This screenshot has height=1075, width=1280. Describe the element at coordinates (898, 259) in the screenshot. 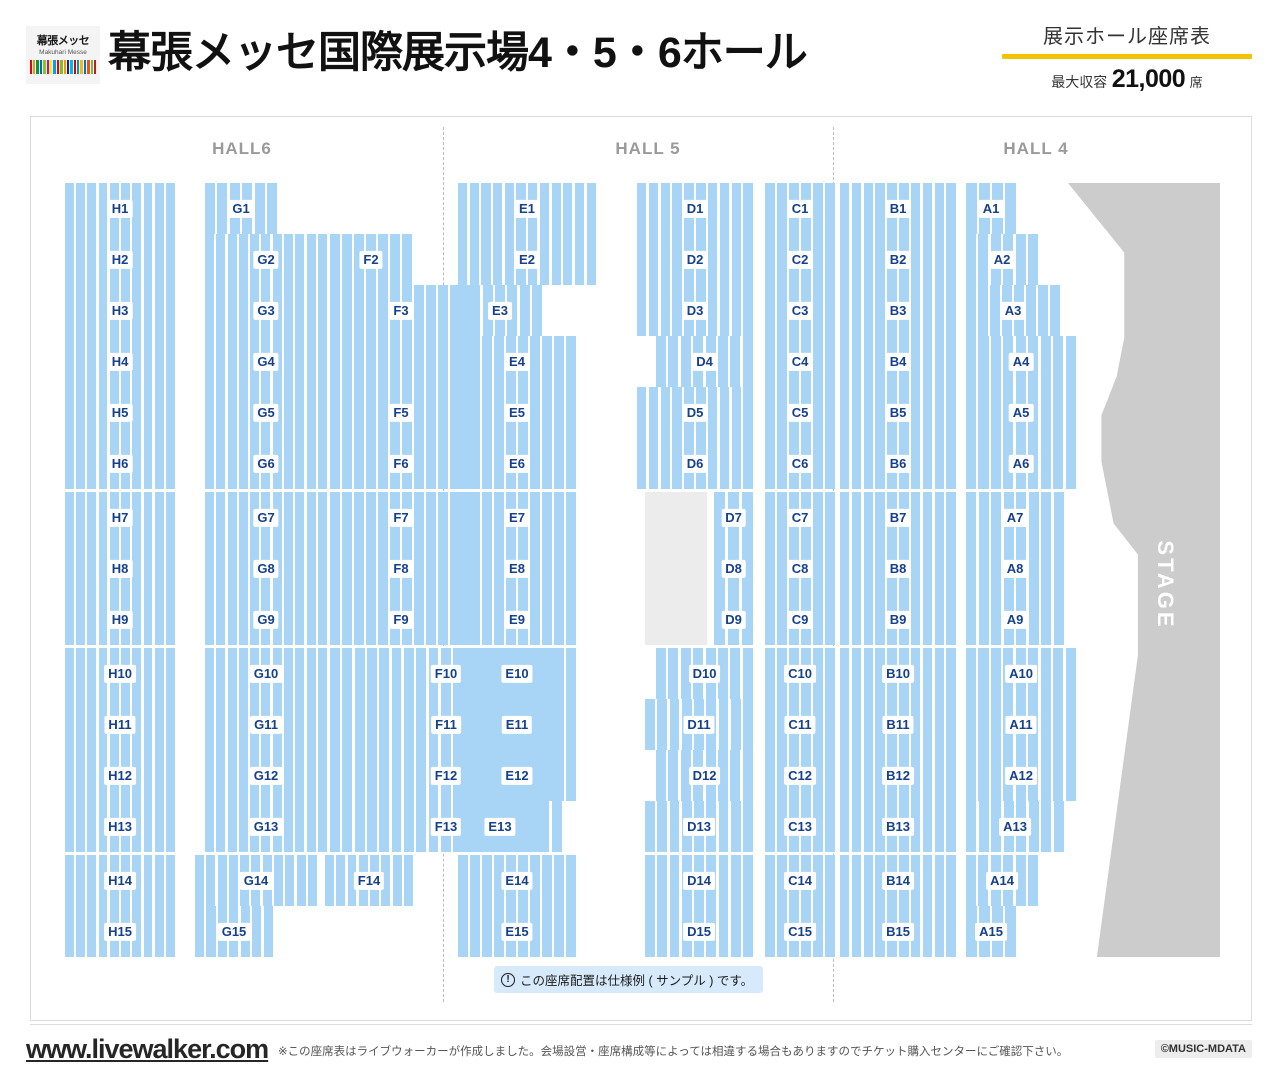

I see `seat-block-B2: B2` at that location.